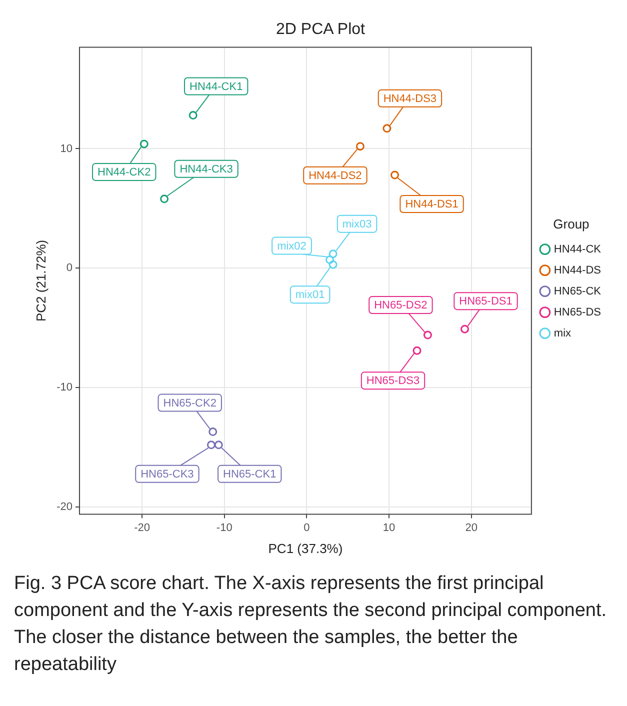 The image size is (627, 706). I want to click on annotation: HN65-CK2, so click(189, 403).